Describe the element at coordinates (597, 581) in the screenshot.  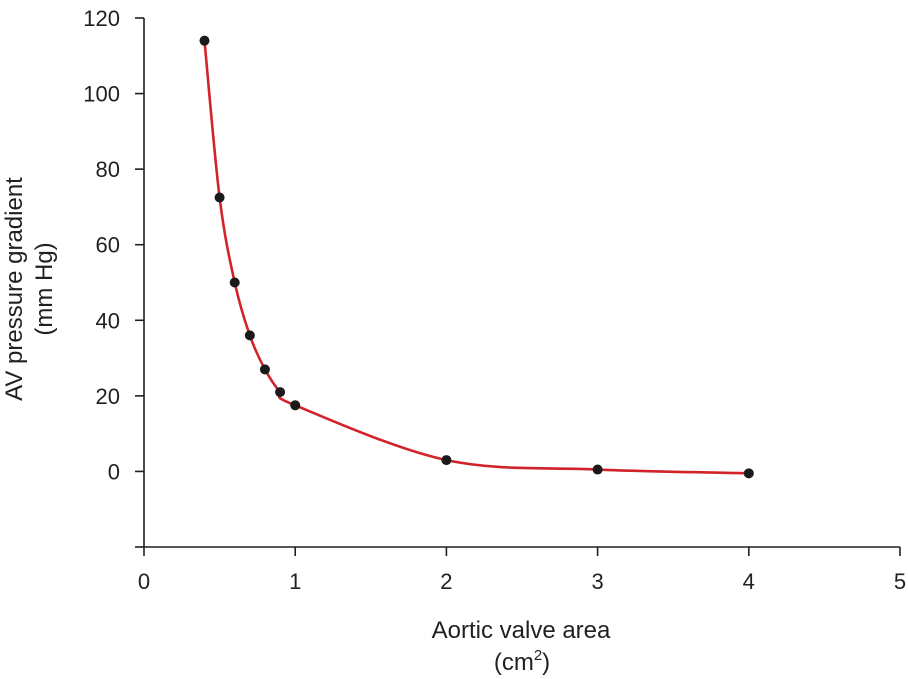
I see `x-tick-label: 3` at that location.